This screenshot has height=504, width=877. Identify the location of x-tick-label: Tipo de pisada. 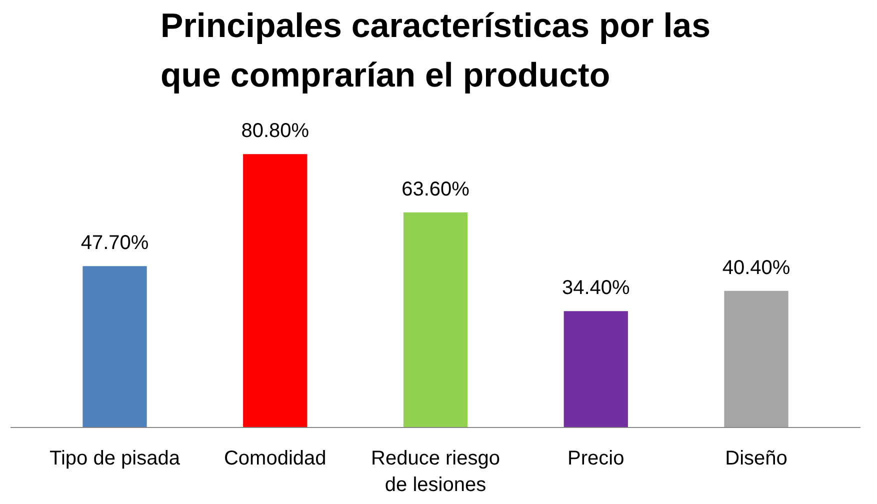
(115, 459).